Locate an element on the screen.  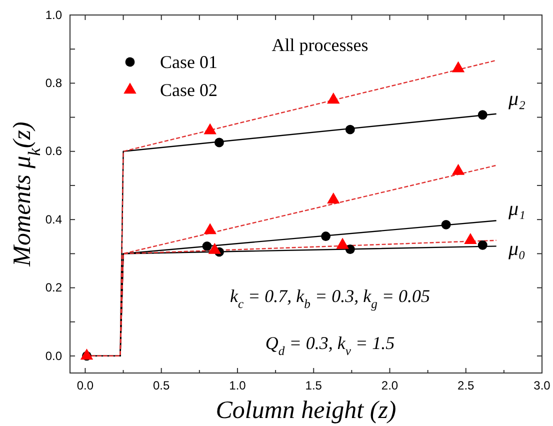
y-tick-label: 0.8 is located at coordinates (53, 83).